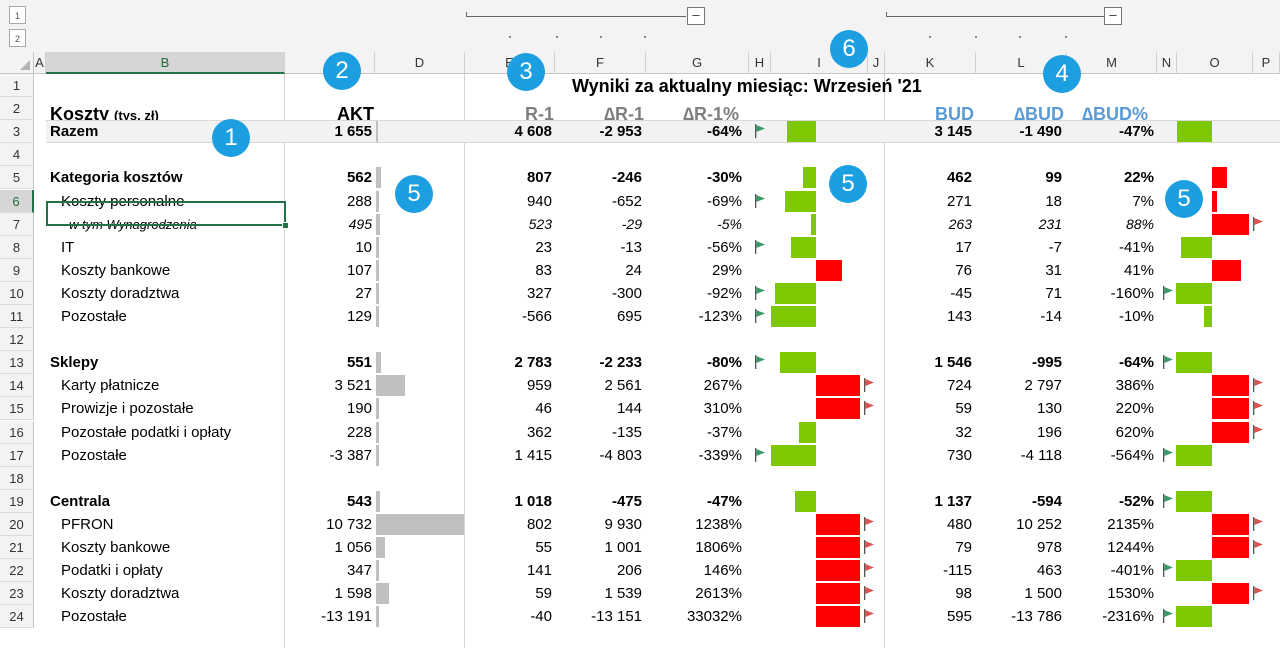  What do you see at coordinates (17, 178) in the screenshot?
I see `row-header: 5` at bounding box center [17, 178].